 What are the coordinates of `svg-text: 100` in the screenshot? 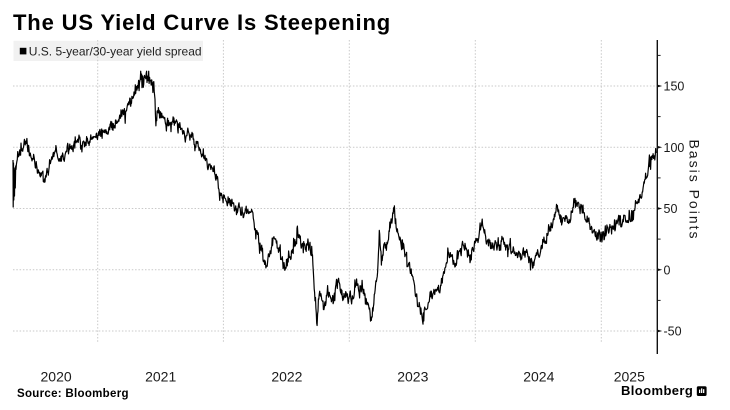 It's located at (674, 148).